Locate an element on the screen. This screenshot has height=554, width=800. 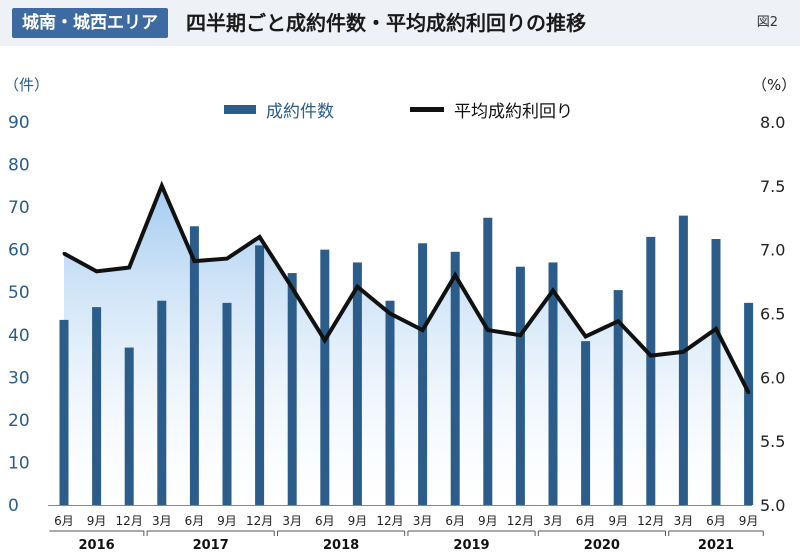
left-tick-30: 30 is located at coordinates (19, 378).